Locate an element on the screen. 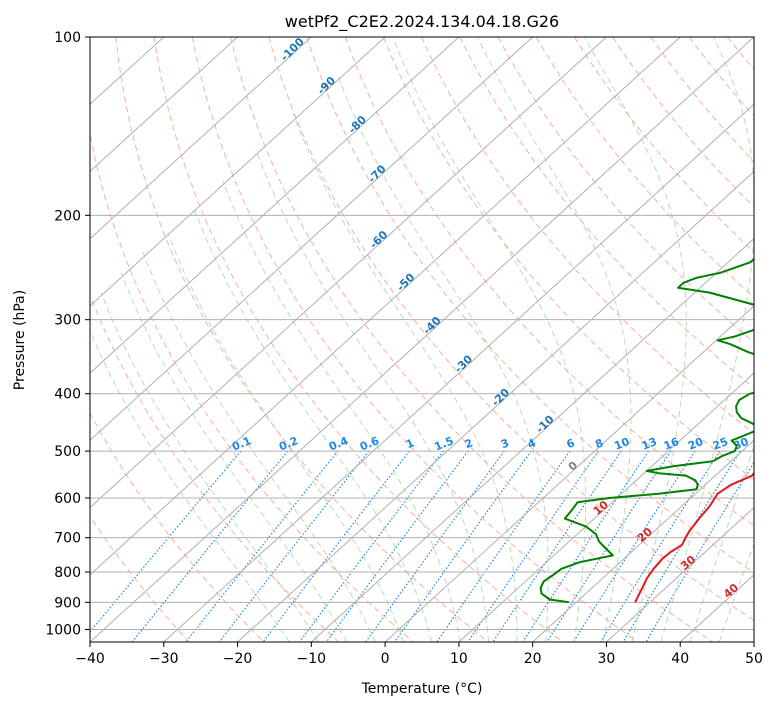 The height and width of the screenshot is (708, 775). x-tick-label: 20 is located at coordinates (533, 659).